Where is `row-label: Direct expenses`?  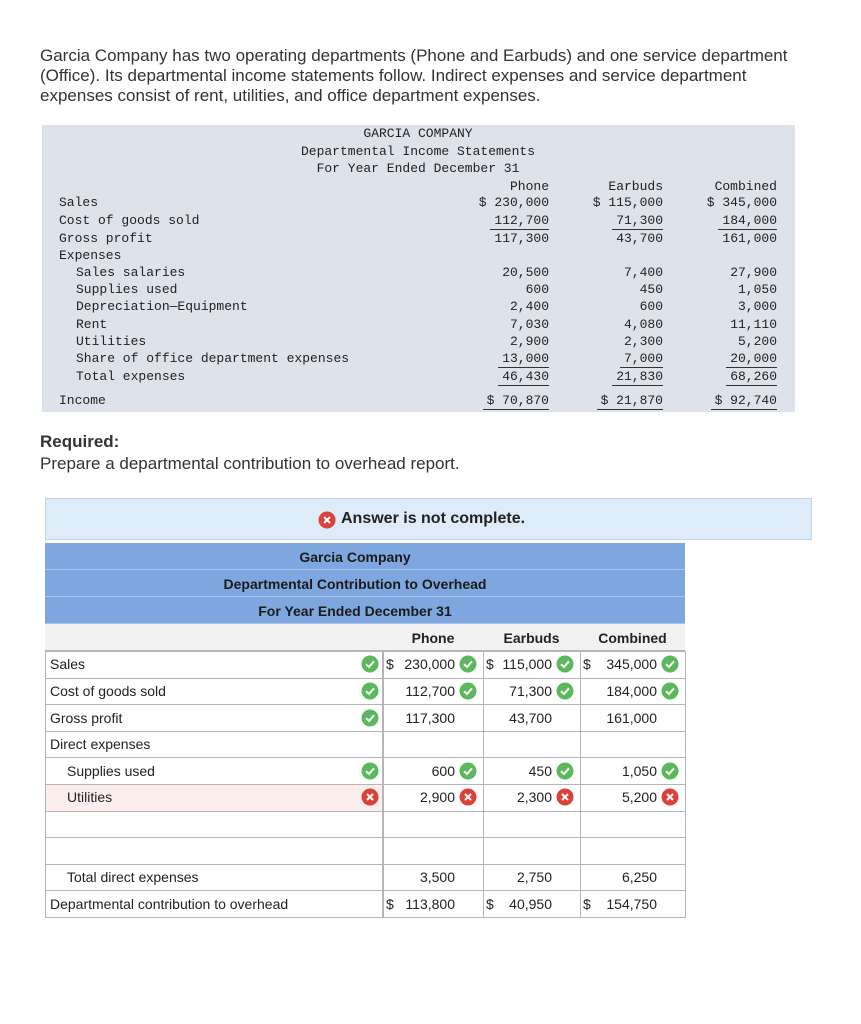
row-label: Direct expenses is located at coordinates (100, 744).